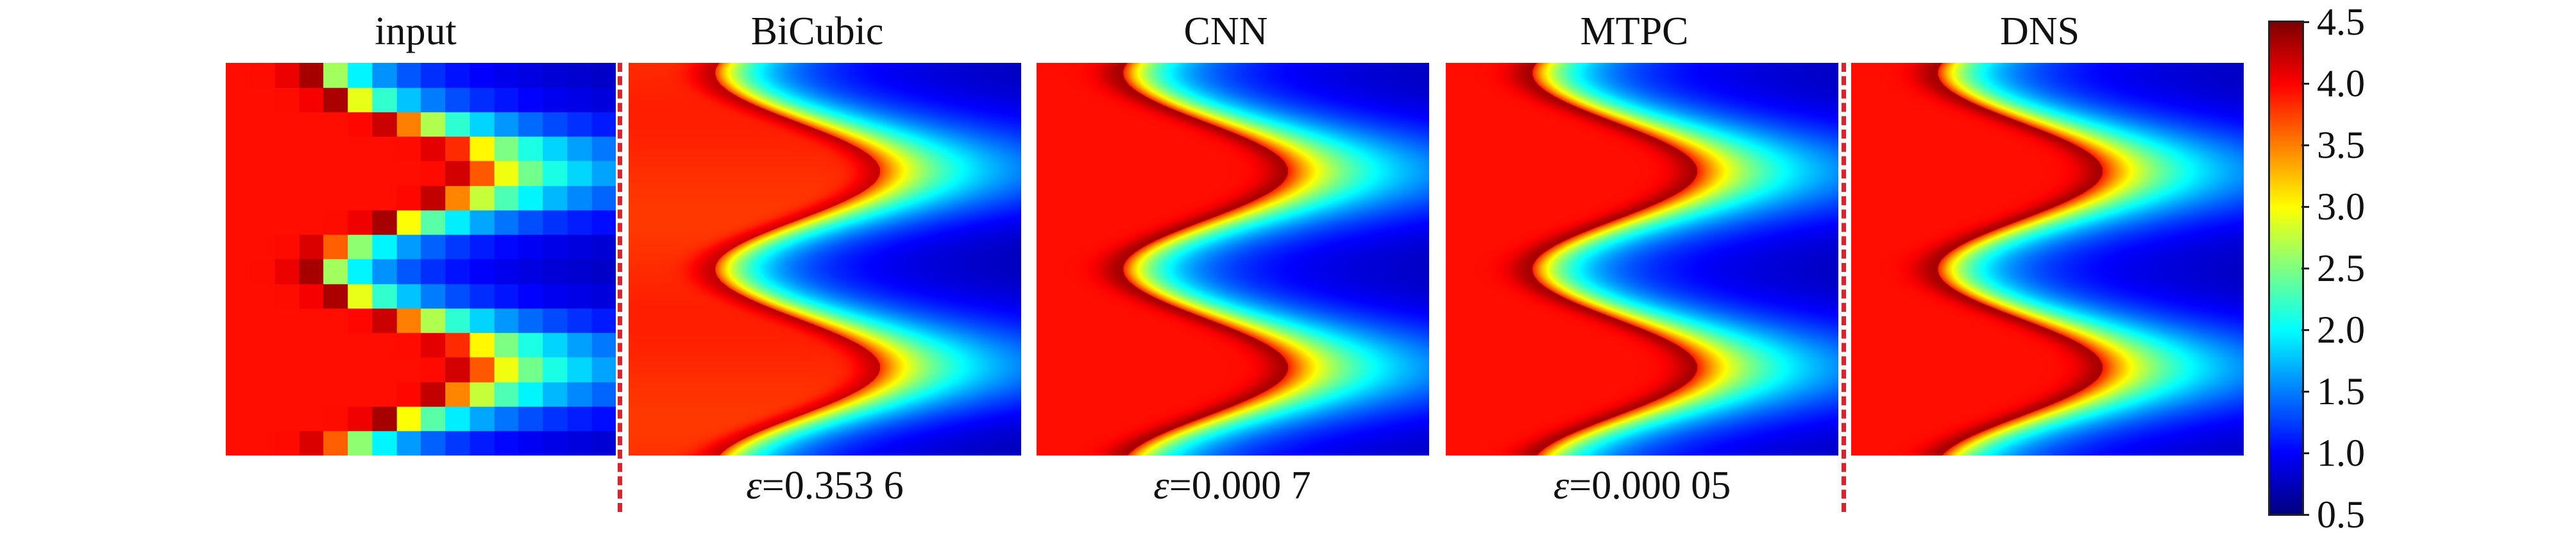 This screenshot has width=2576, height=537. I want to click on colorbar-tick-label: 4.0, so click(2341, 83).